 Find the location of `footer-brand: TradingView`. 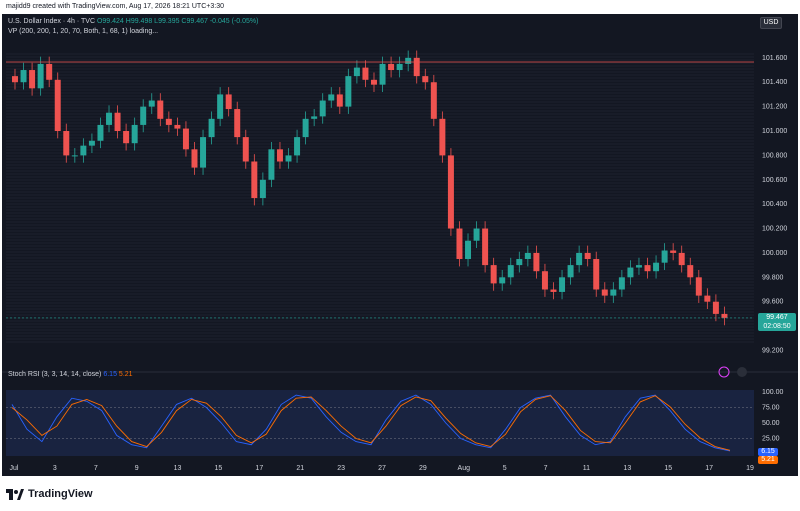

footer-brand: TradingView is located at coordinates (49, 494).